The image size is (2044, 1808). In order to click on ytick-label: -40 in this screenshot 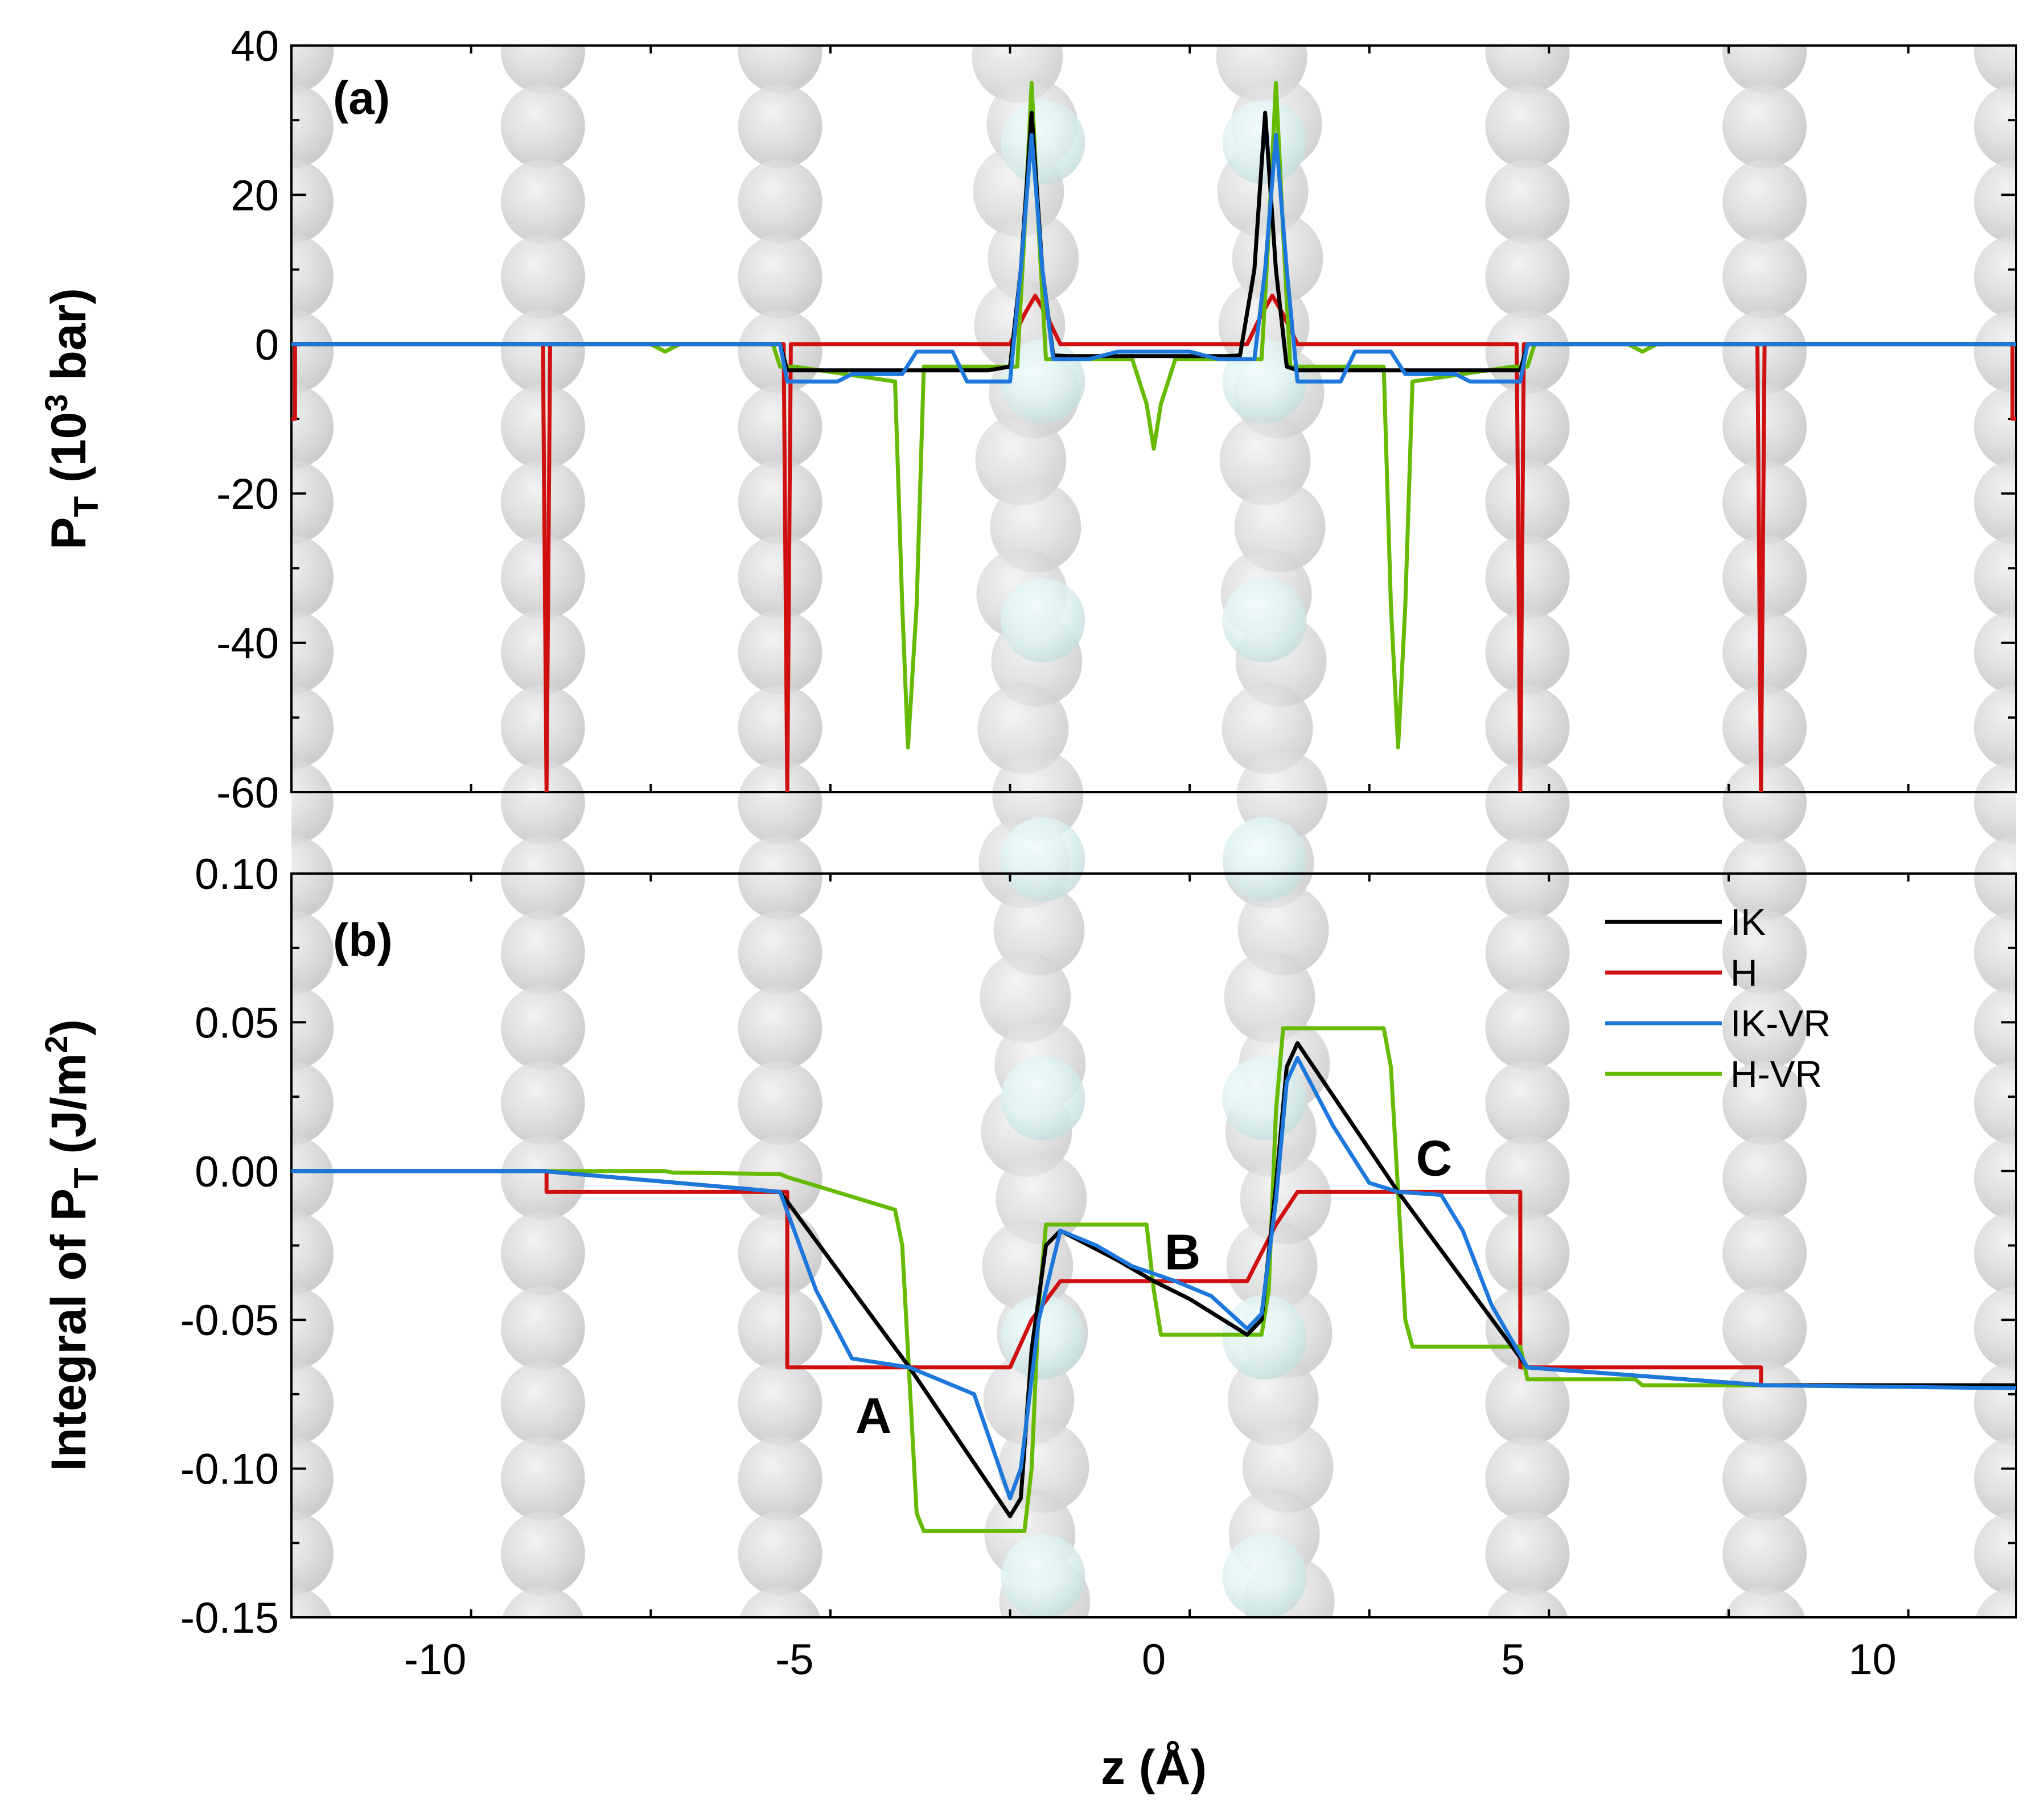, I will do `click(247, 644)`.